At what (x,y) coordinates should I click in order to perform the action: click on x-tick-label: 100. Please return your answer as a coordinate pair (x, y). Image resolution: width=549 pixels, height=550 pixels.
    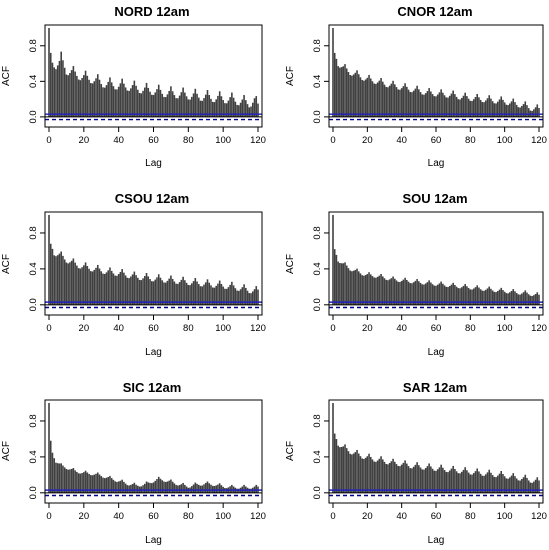
    Looking at the image, I should click on (505, 328).